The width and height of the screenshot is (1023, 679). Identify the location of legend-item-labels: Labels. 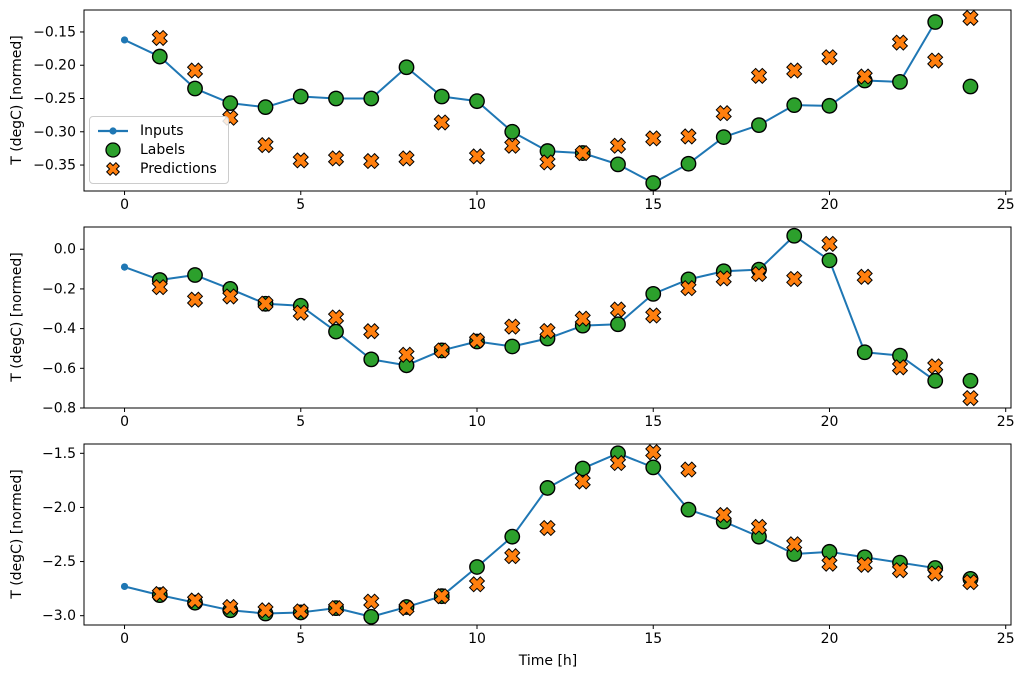
(157, 149).